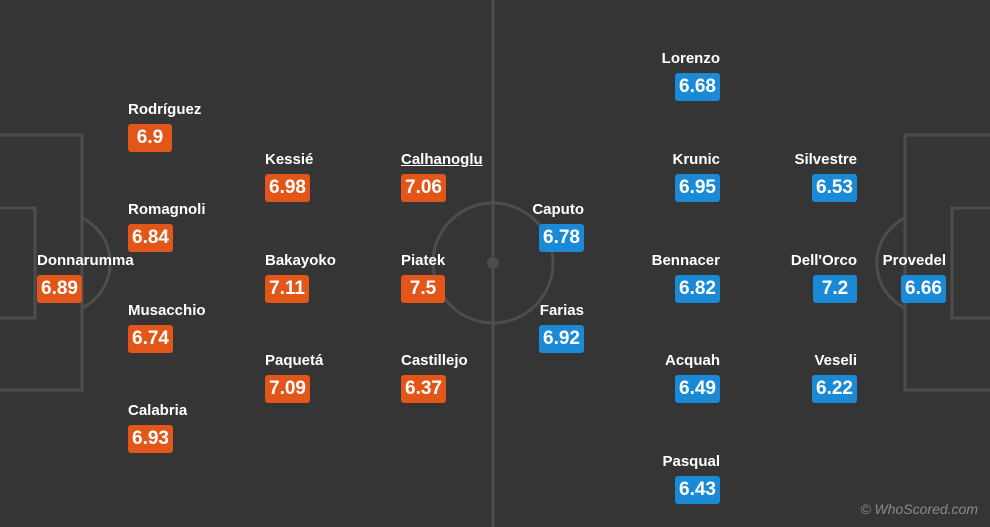 This screenshot has height=527, width=990. What do you see at coordinates (697, 389) in the screenshot?
I see `rating: 6.49` at bounding box center [697, 389].